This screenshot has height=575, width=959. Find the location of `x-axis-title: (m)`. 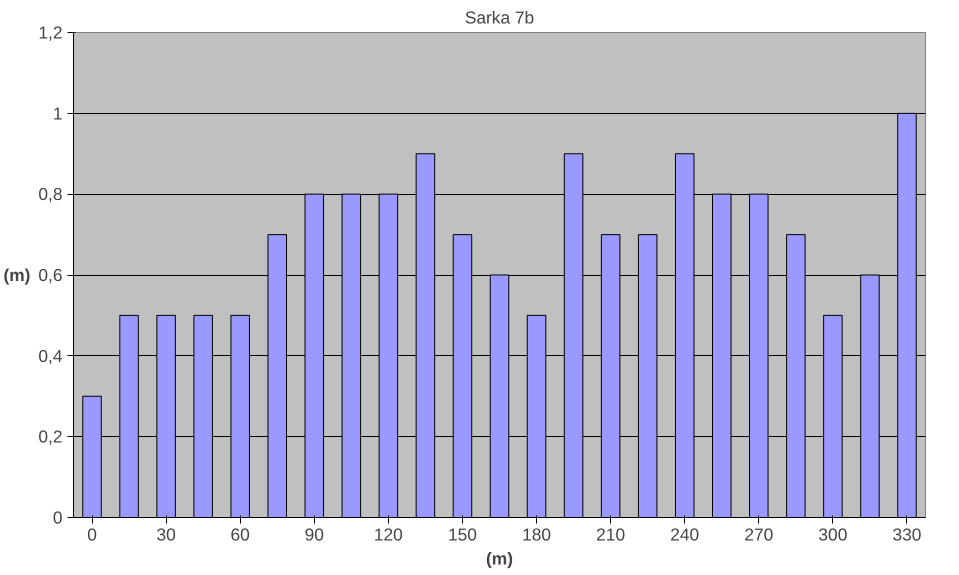

x-axis-title: (m) is located at coordinates (499, 558).